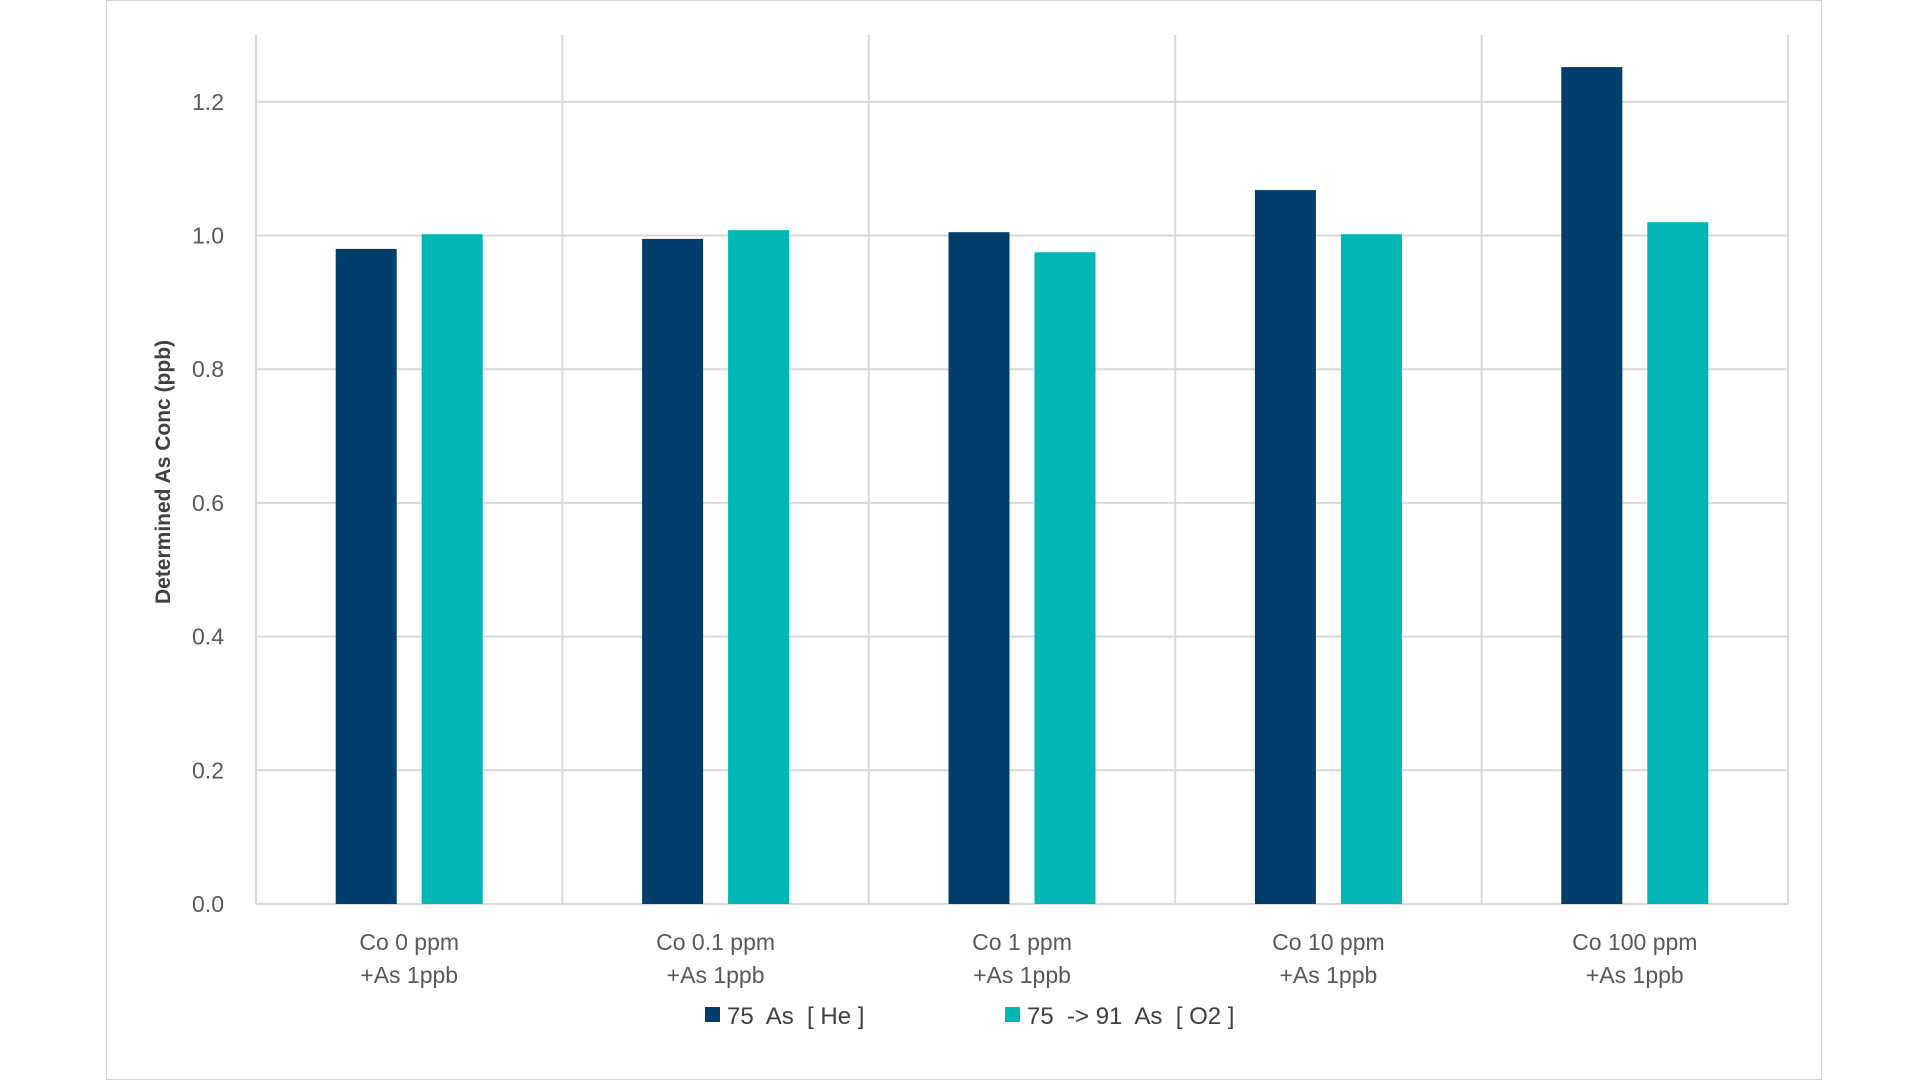  Describe the element at coordinates (163, 472) in the screenshot. I see `y-axis-label: Determined As Conc (ppb)` at that location.